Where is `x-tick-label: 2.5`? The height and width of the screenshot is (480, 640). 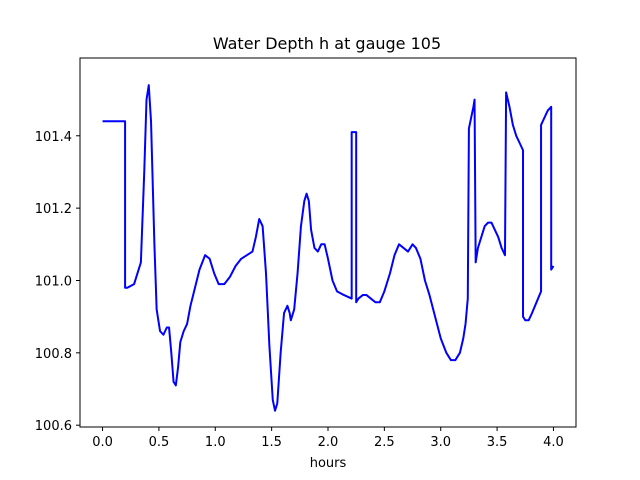 x-tick-label: 2.5 is located at coordinates (384, 442).